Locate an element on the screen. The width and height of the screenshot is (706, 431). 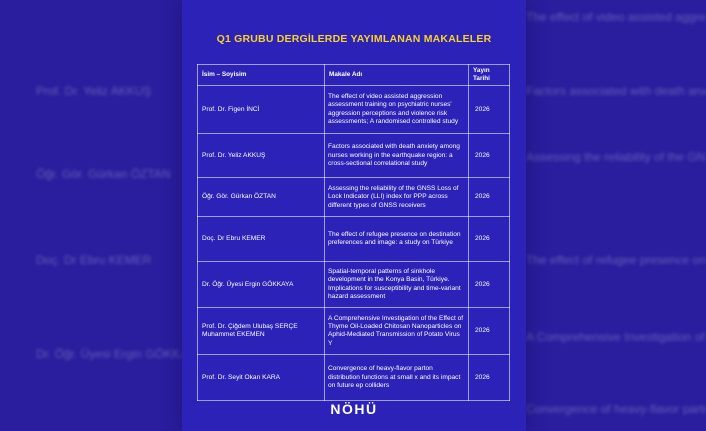
header-title: Makale Adı is located at coordinates (396, 75).